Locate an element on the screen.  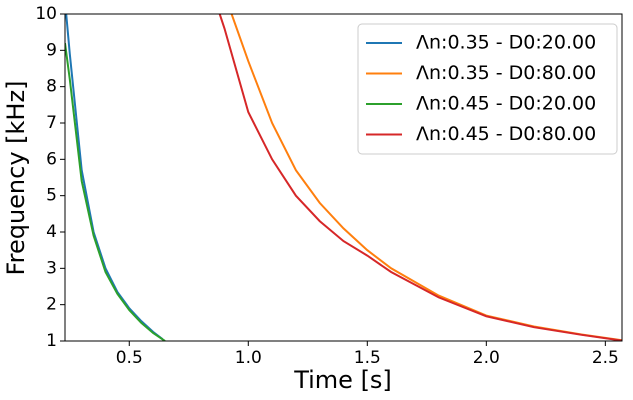
legend-label: Λn:0.35 - D0:20.00 is located at coordinates (506, 43).